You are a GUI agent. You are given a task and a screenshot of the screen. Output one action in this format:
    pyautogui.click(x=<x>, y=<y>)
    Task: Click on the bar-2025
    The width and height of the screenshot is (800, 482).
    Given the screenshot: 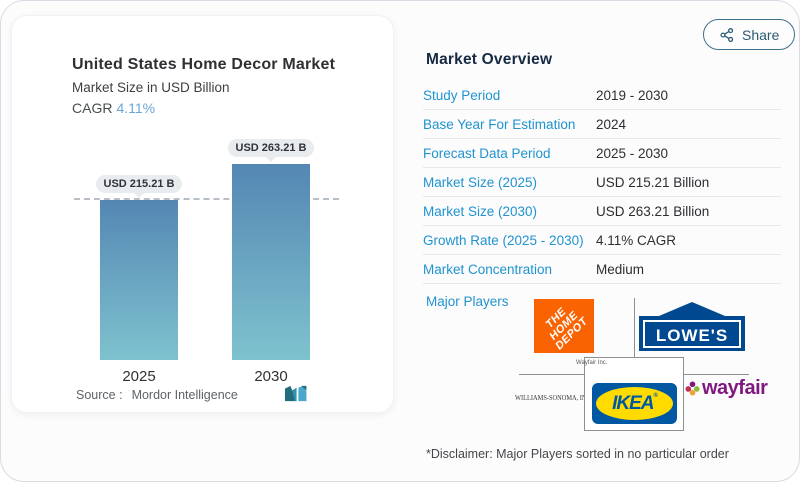 What is the action you would take?
    pyautogui.click(x=139, y=280)
    